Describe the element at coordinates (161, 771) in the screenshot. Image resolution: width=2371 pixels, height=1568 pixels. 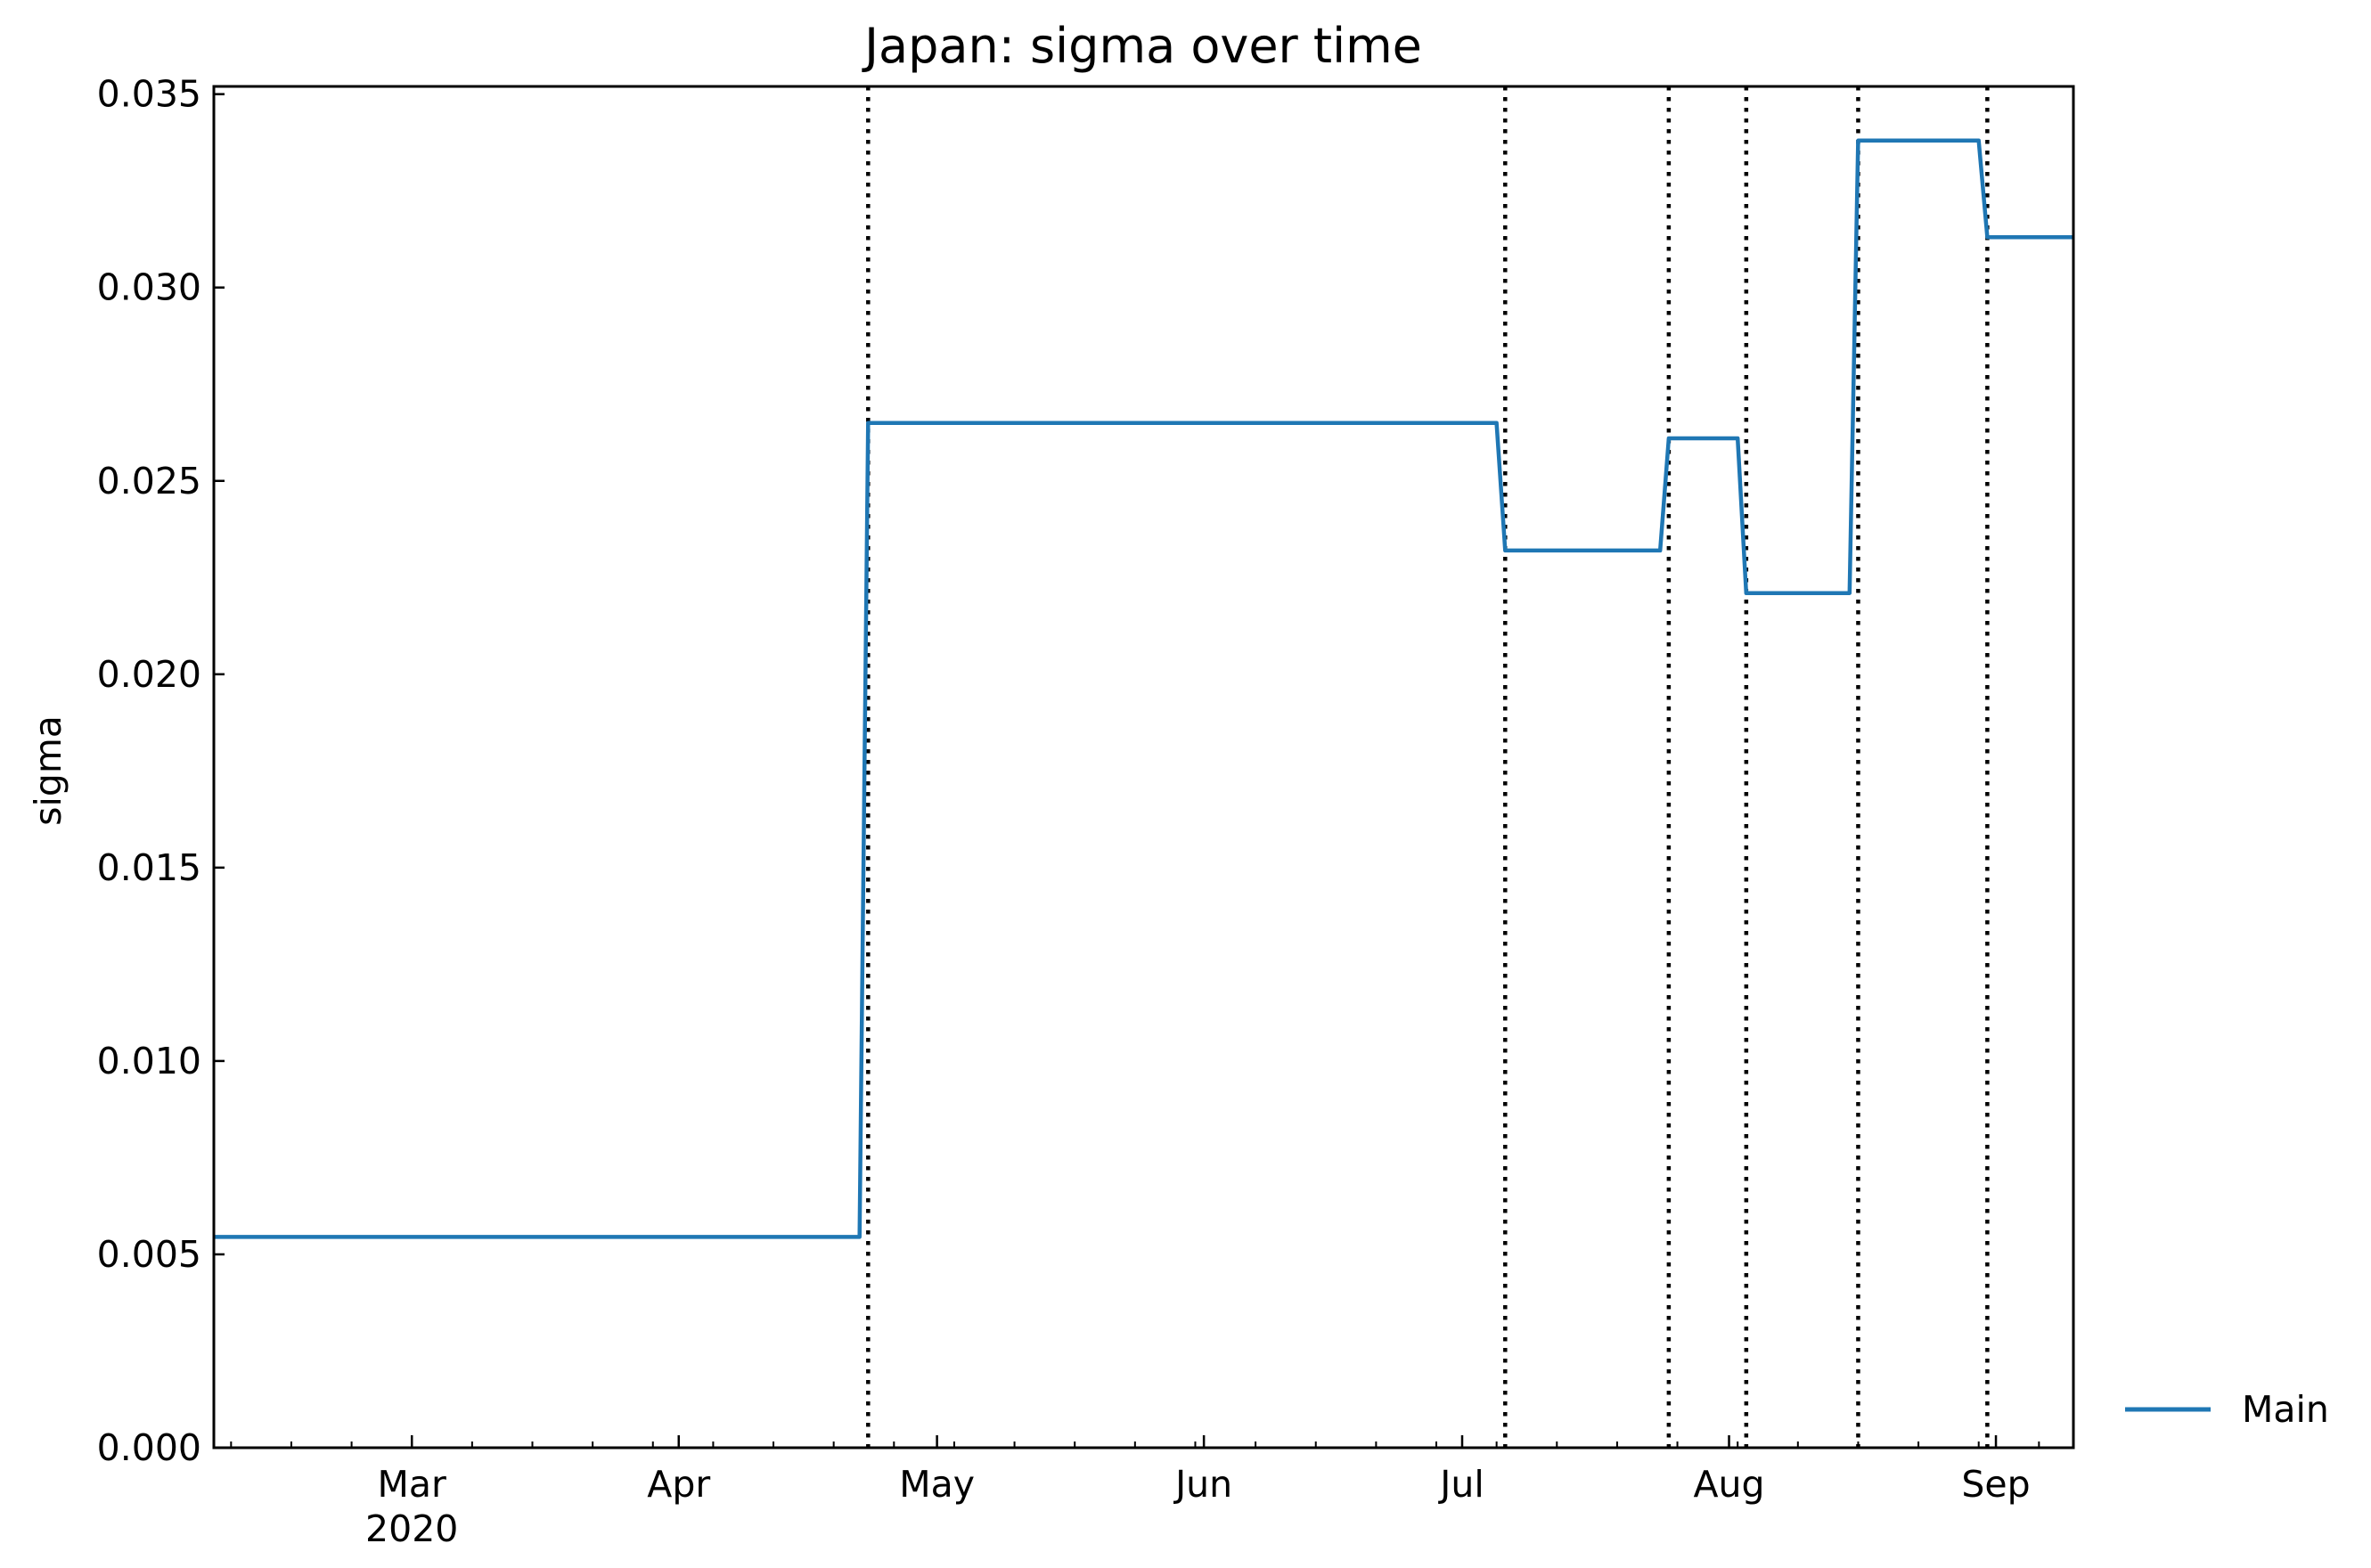
I see `y-axis: 0.000 0.005 0.010 0.015 0.020 0.025 0.030 0.035` at that location.